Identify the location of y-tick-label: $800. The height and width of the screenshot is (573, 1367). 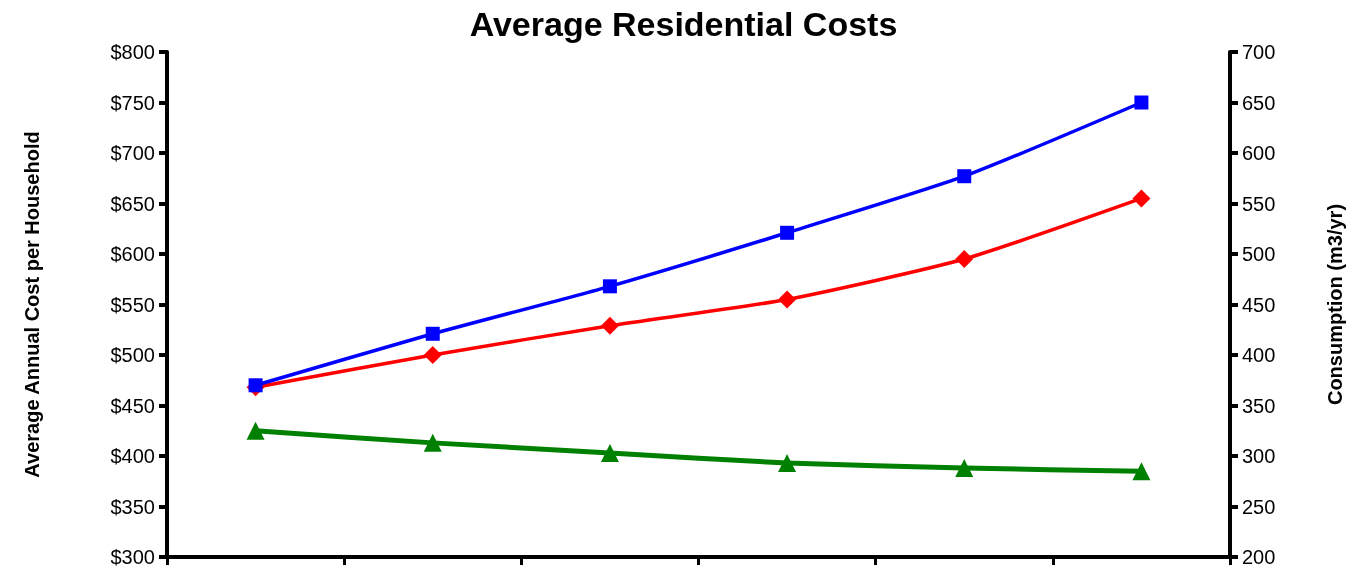
(132, 52).